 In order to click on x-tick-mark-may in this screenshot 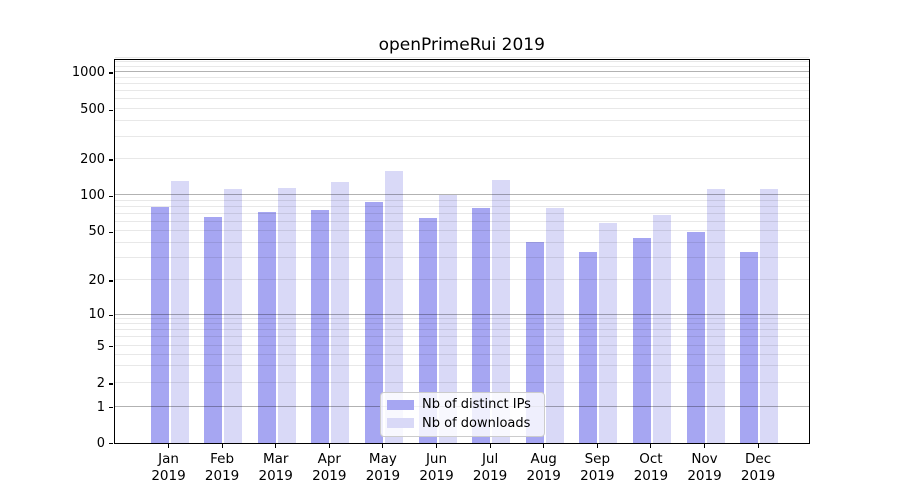, I will do `click(383, 445)`.